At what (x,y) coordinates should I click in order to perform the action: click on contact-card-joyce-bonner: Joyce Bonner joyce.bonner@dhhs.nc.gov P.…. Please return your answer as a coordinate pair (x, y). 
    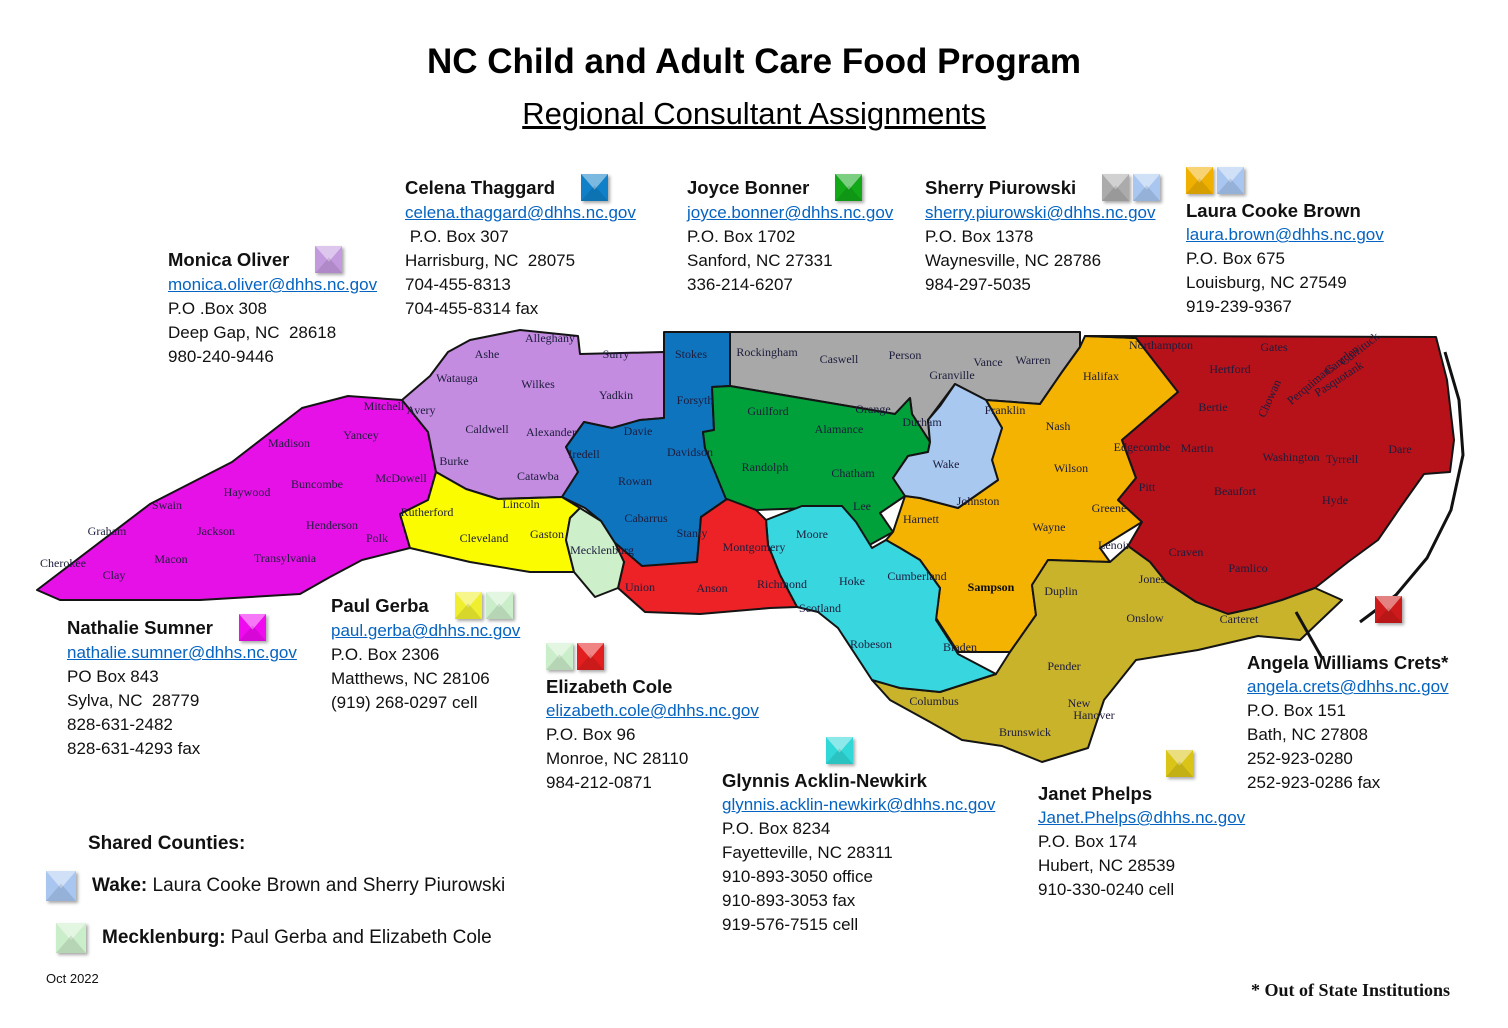
    Looking at the image, I should click on (790, 235).